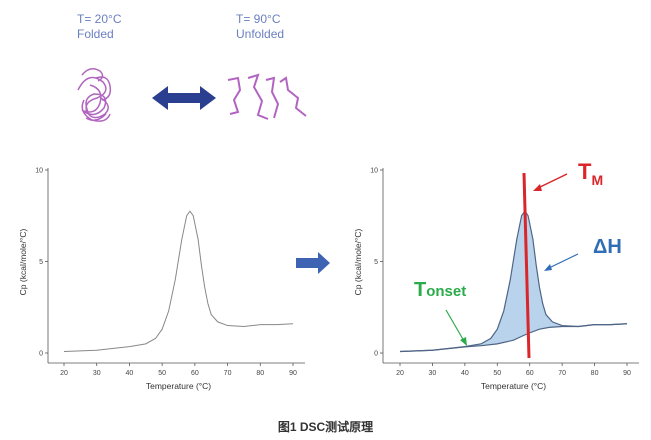  Describe the element at coordinates (184, 98) in the screenshot. I see `double-arrow-icon` at that location.